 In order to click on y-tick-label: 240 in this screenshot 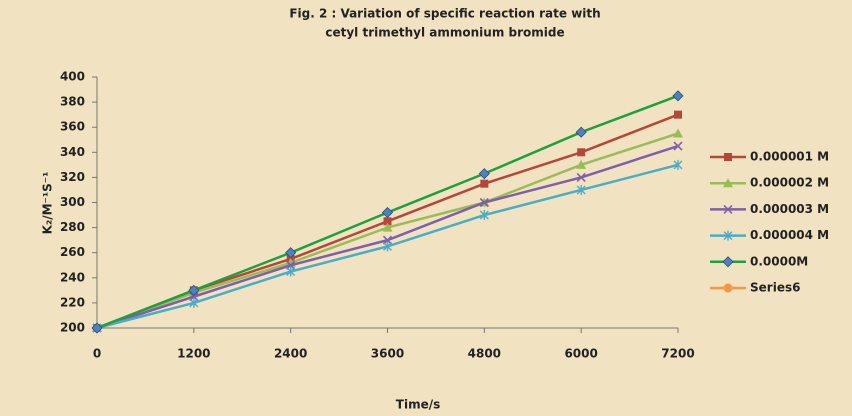, I will do `click(72, 277)`.